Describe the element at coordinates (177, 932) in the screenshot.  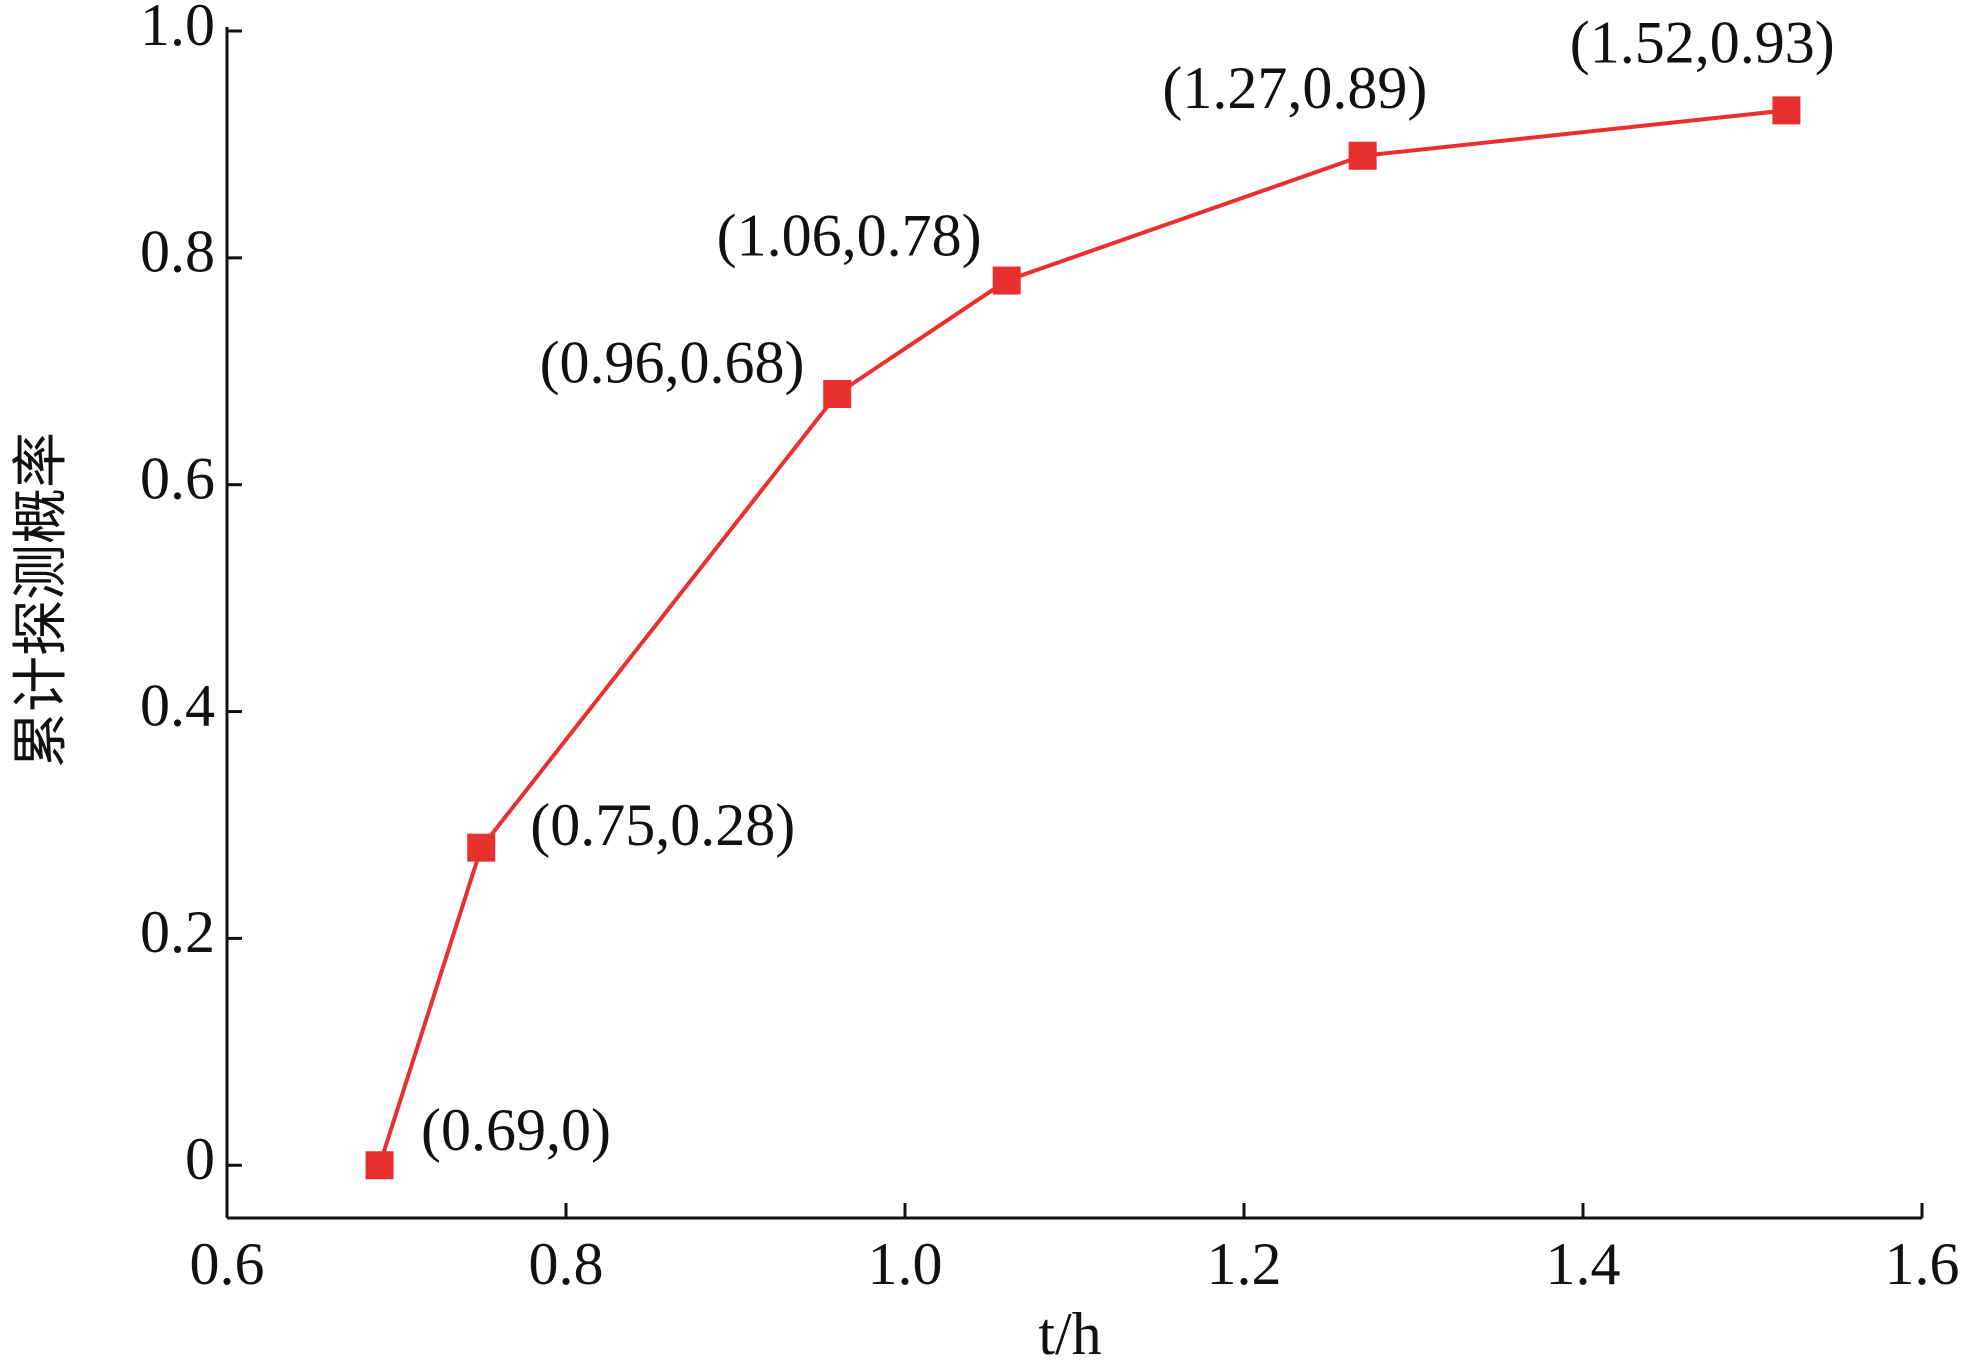
I see `y-tick-label: 0.2` at that location.